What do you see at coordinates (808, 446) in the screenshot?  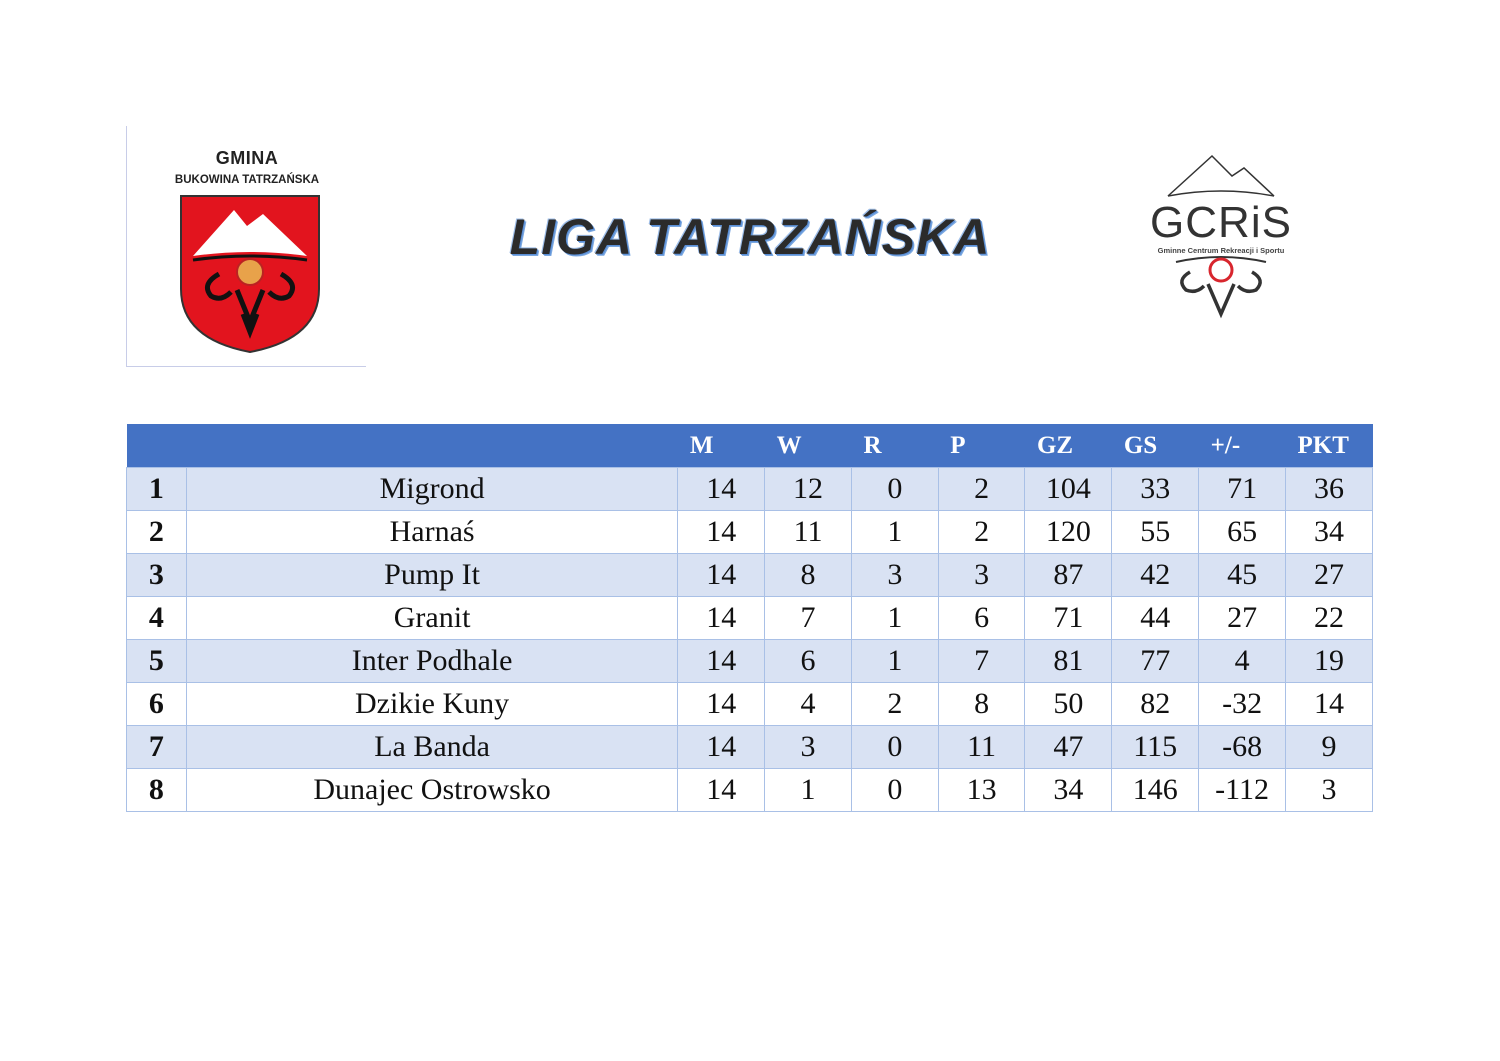 I see `column-header: W` at bounding box center [808, 446].